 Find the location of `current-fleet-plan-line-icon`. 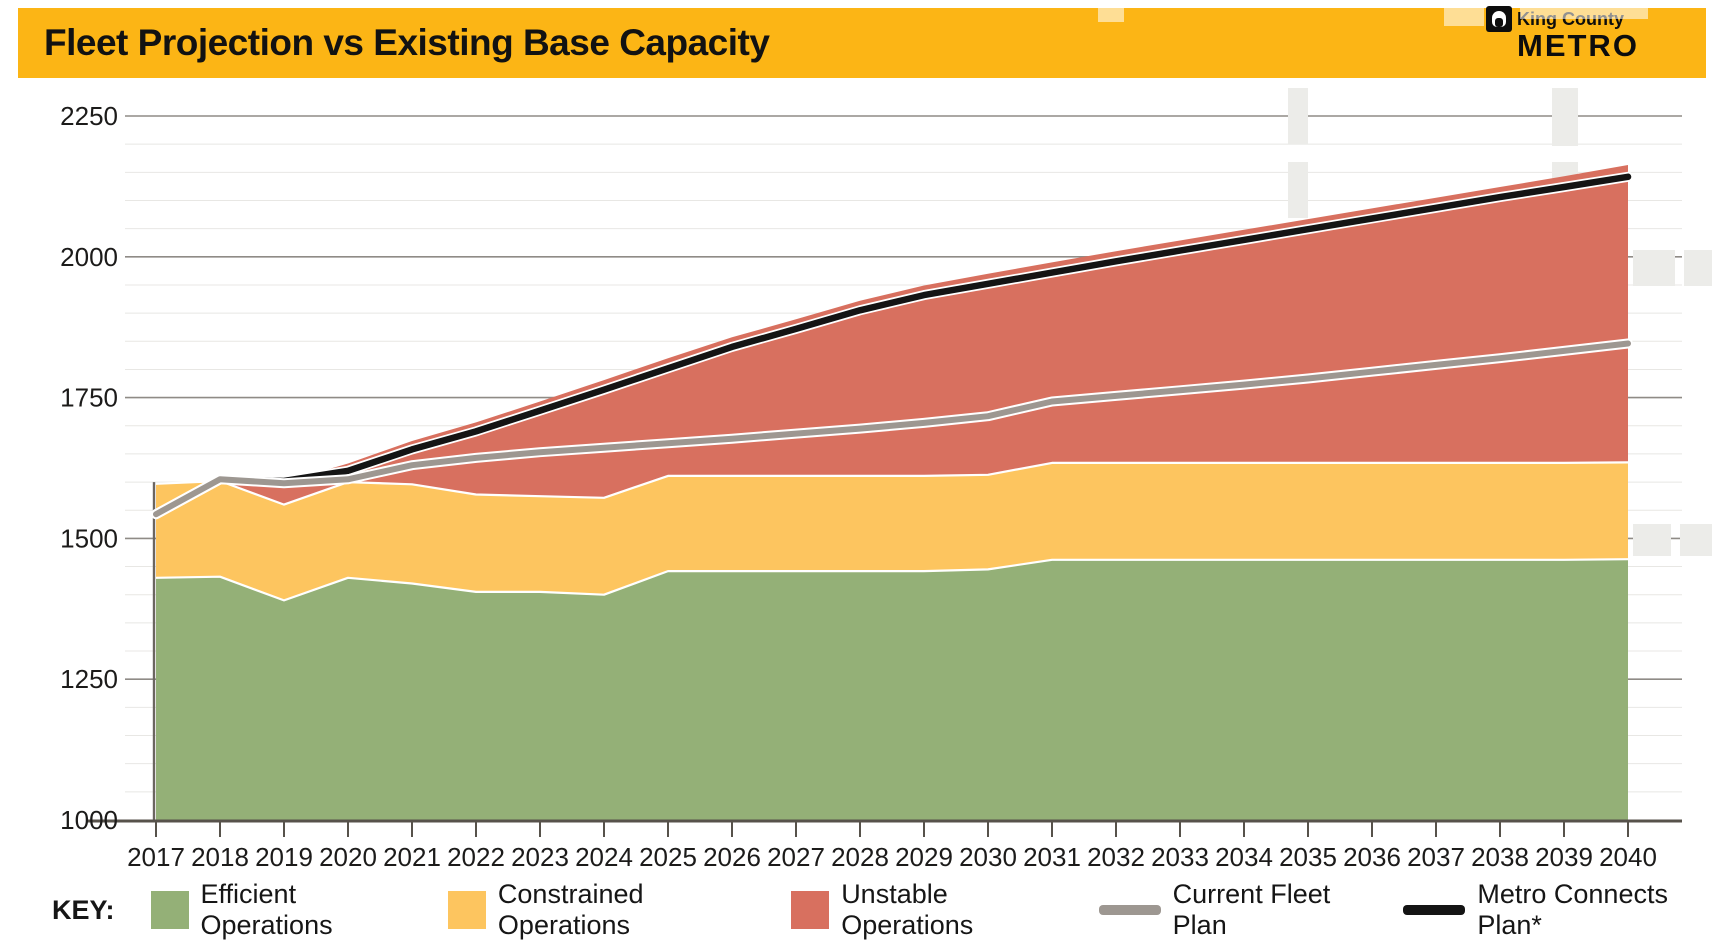

current-fleet-plan-line-icon is located at coordinates (1129, 910).